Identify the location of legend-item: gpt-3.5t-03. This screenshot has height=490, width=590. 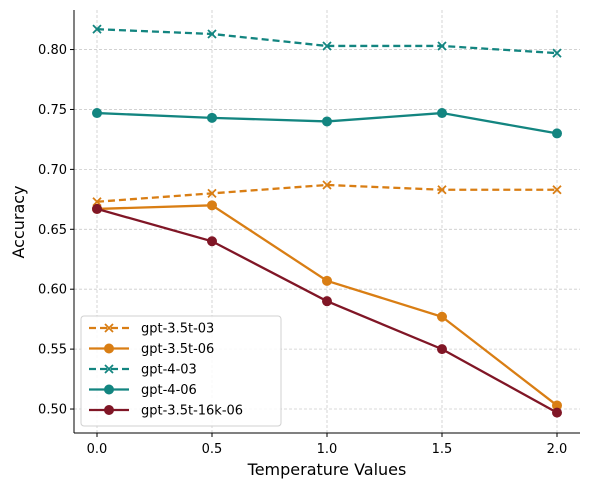
(151, 329).